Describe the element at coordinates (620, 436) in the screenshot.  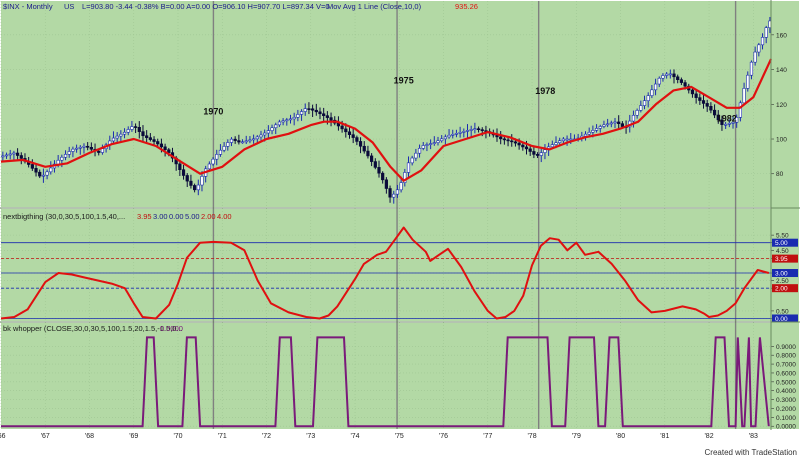
I see `x-tick-label: '80` at that location.